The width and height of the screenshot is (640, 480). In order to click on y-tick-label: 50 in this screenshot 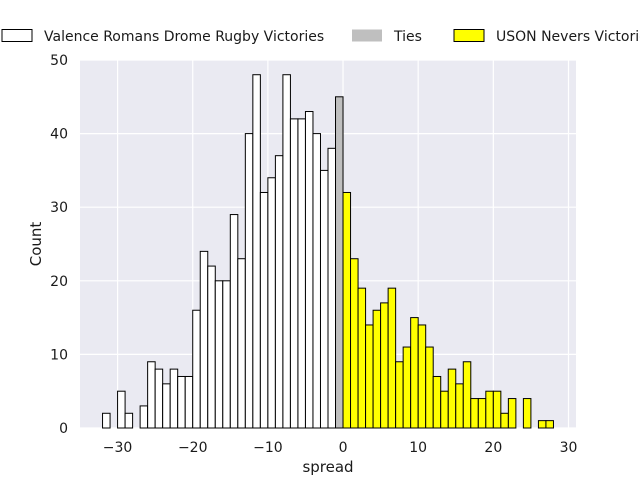, I will do `click(59, 61)`.